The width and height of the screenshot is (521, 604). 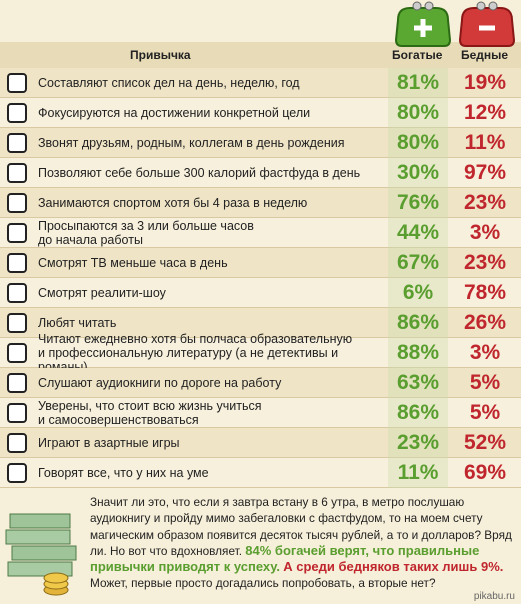 I want to click on header-graphics, so click(x=260, y=34).